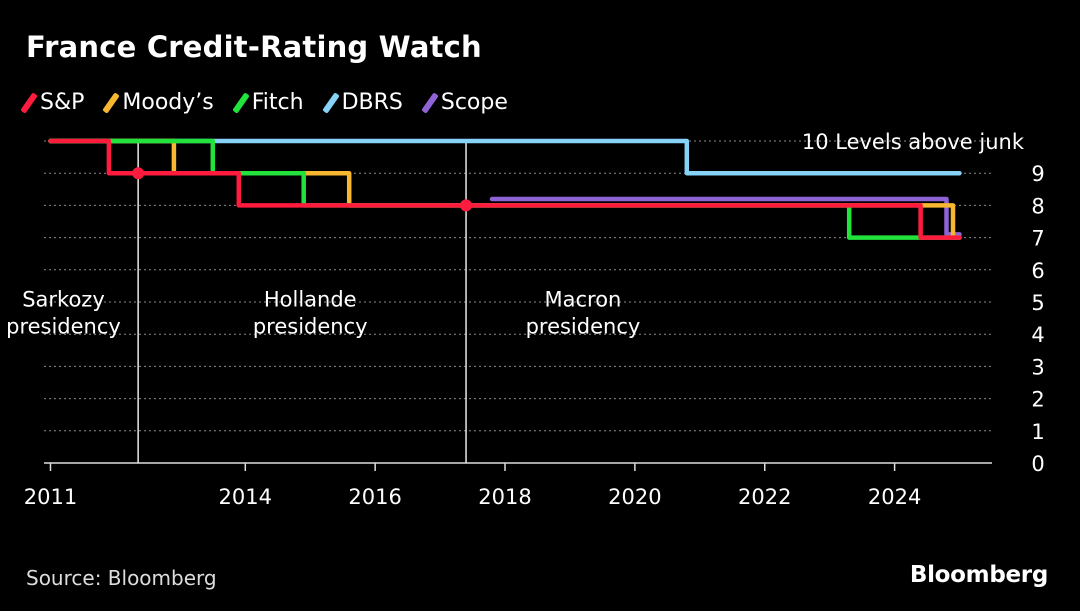  Describe the element at coordinates (50, 497) in the screenshot. I see `x-tick-label-2011: 2011` at that location.